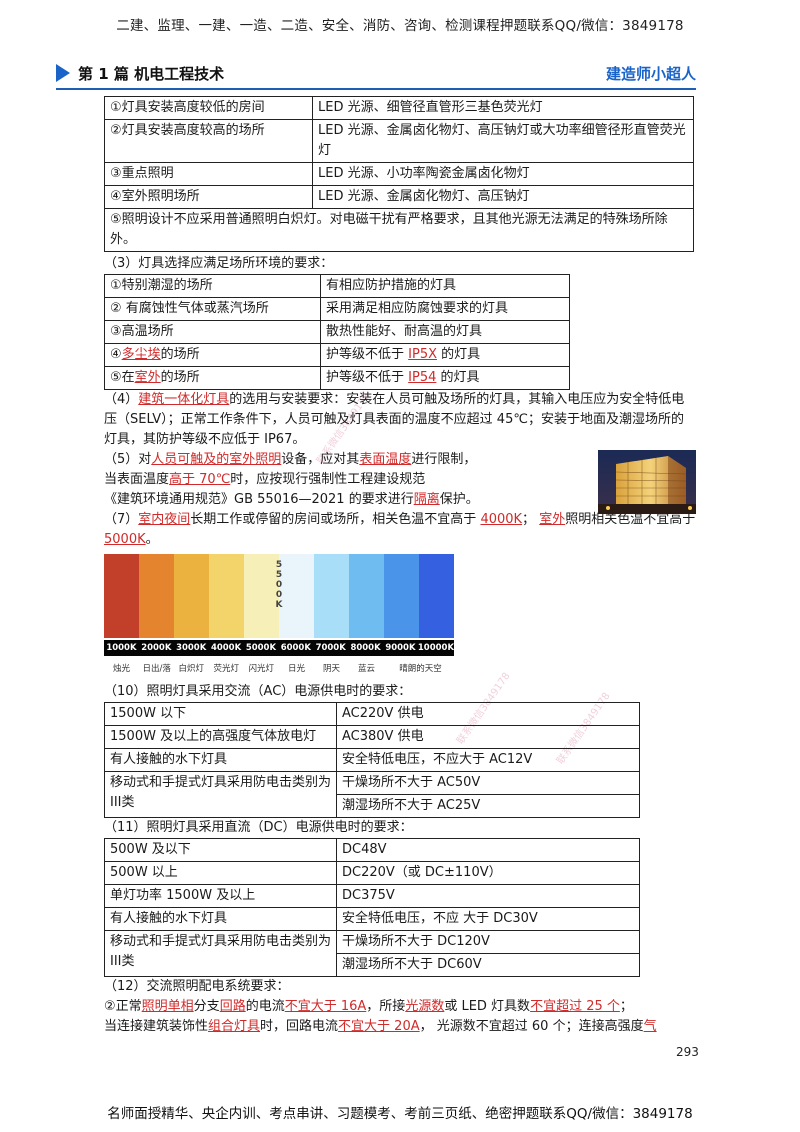  Describe the element at coordinates (200, 479) in the screenshot. I see `highlight: 高于 70℃` at that location.